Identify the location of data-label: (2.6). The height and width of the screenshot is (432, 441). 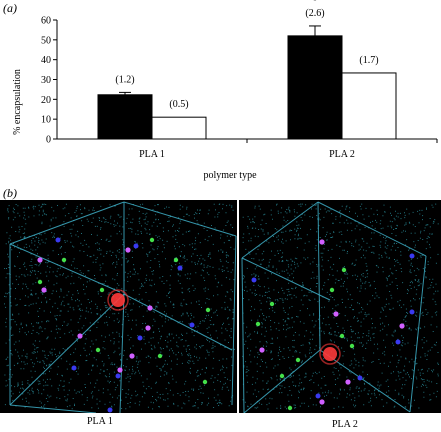
(314, 13).